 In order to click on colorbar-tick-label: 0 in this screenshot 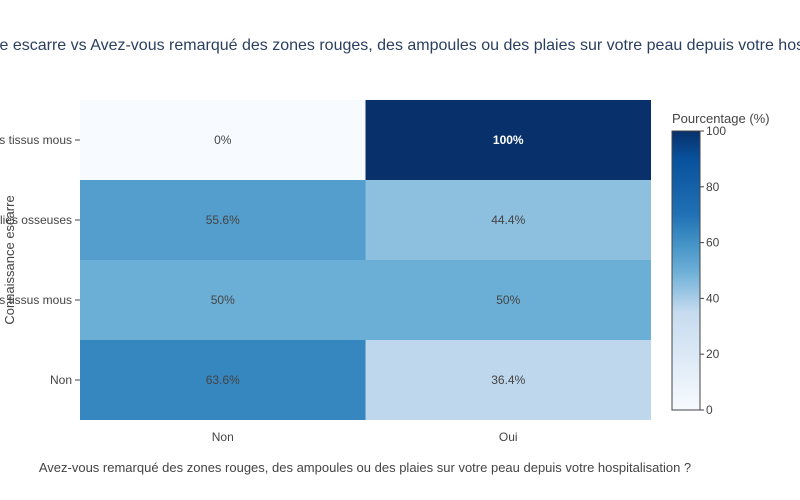, I will do `click(709, 410)`.